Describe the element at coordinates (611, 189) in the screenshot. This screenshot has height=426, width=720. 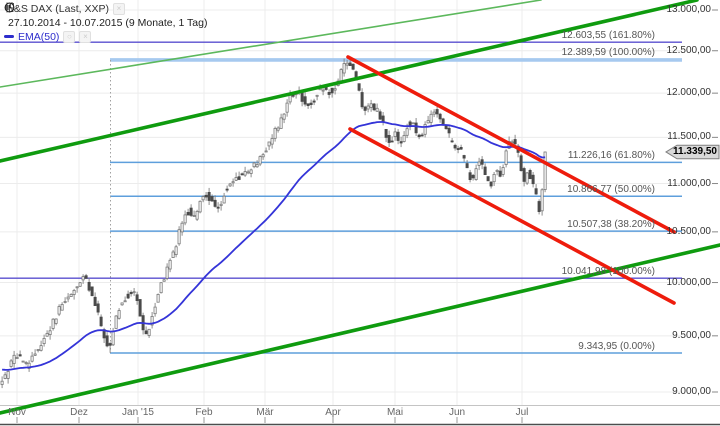
I see `fib-level-label: 10.866,77 (50.00%)` at that location.